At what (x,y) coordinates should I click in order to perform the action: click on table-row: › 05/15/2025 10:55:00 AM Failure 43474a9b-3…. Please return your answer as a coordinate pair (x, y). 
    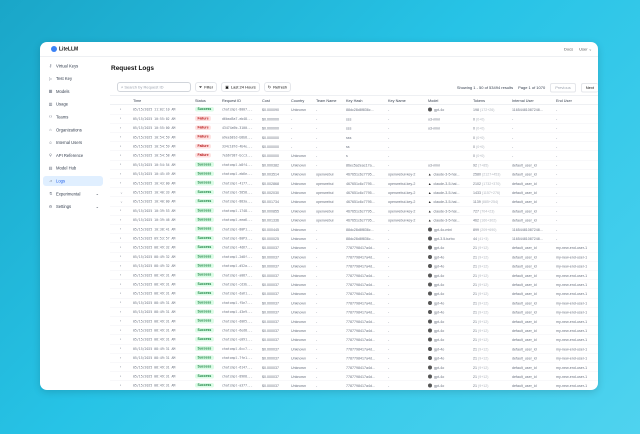
    Looking at the image, I should click on (354, 128).